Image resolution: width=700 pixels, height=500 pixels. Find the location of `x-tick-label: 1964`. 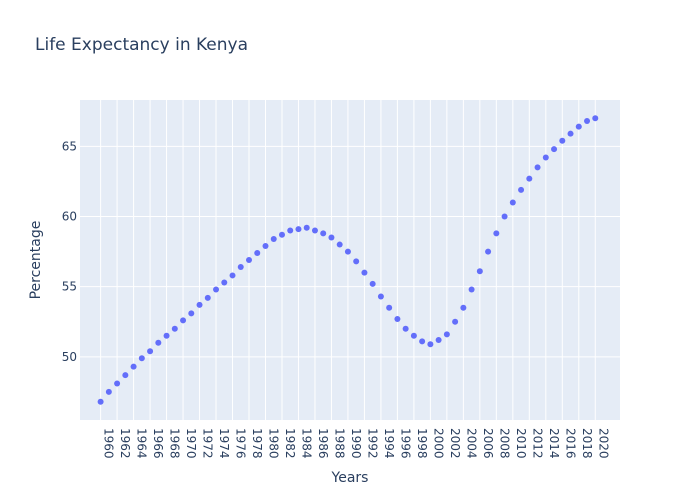

x-tick-label: 1964 is located at coordinates (142, 443).